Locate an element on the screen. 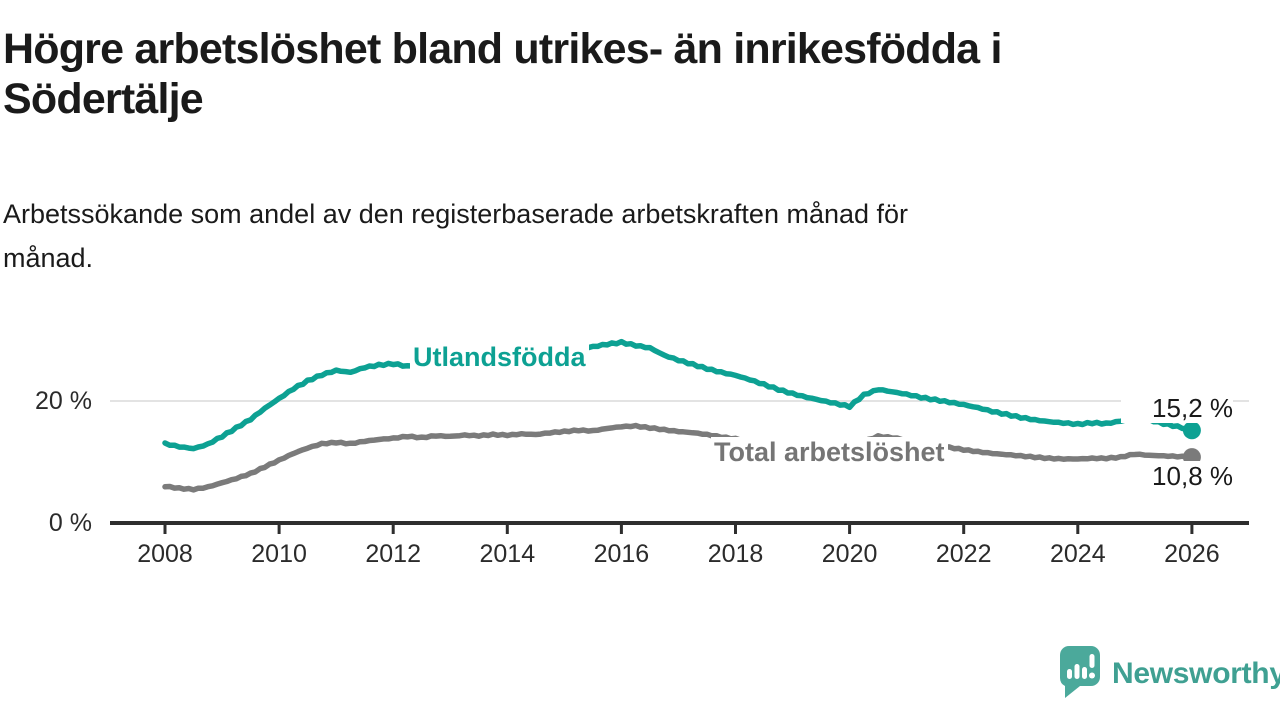 The image size is (1280, 720). x-axis-tick-label-2026: 2026 is located at coordinates (1192, 554).